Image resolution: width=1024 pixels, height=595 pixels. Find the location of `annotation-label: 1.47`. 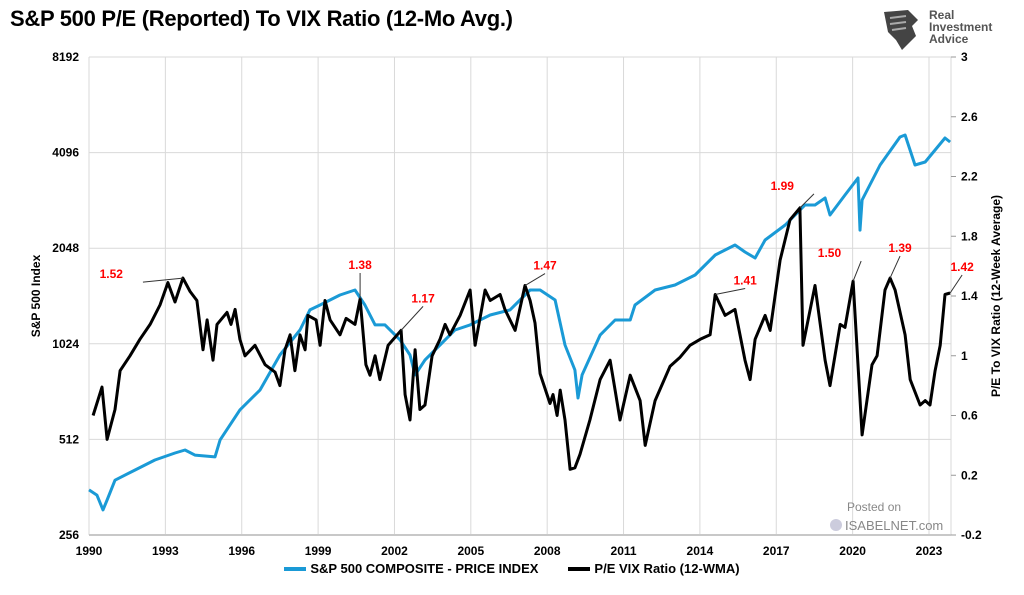

annotation-label: 1.47 is located at coordinates (545, 266).